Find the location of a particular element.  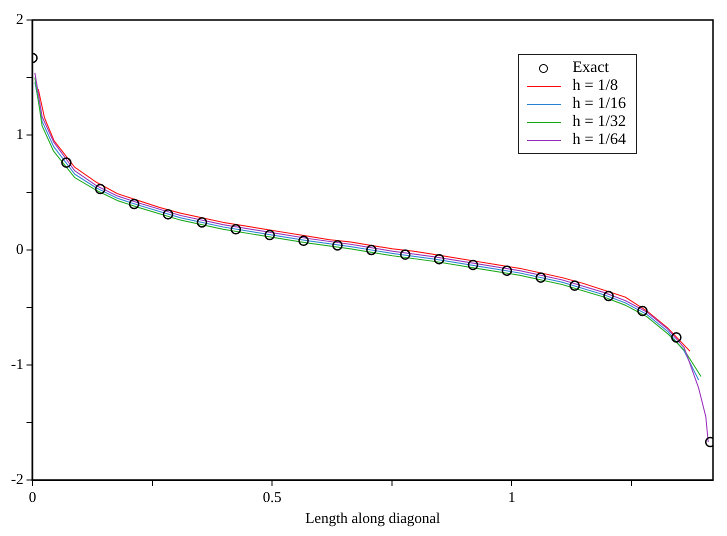

legend-label: h = 1/16 is located at coordinates (599, 104).